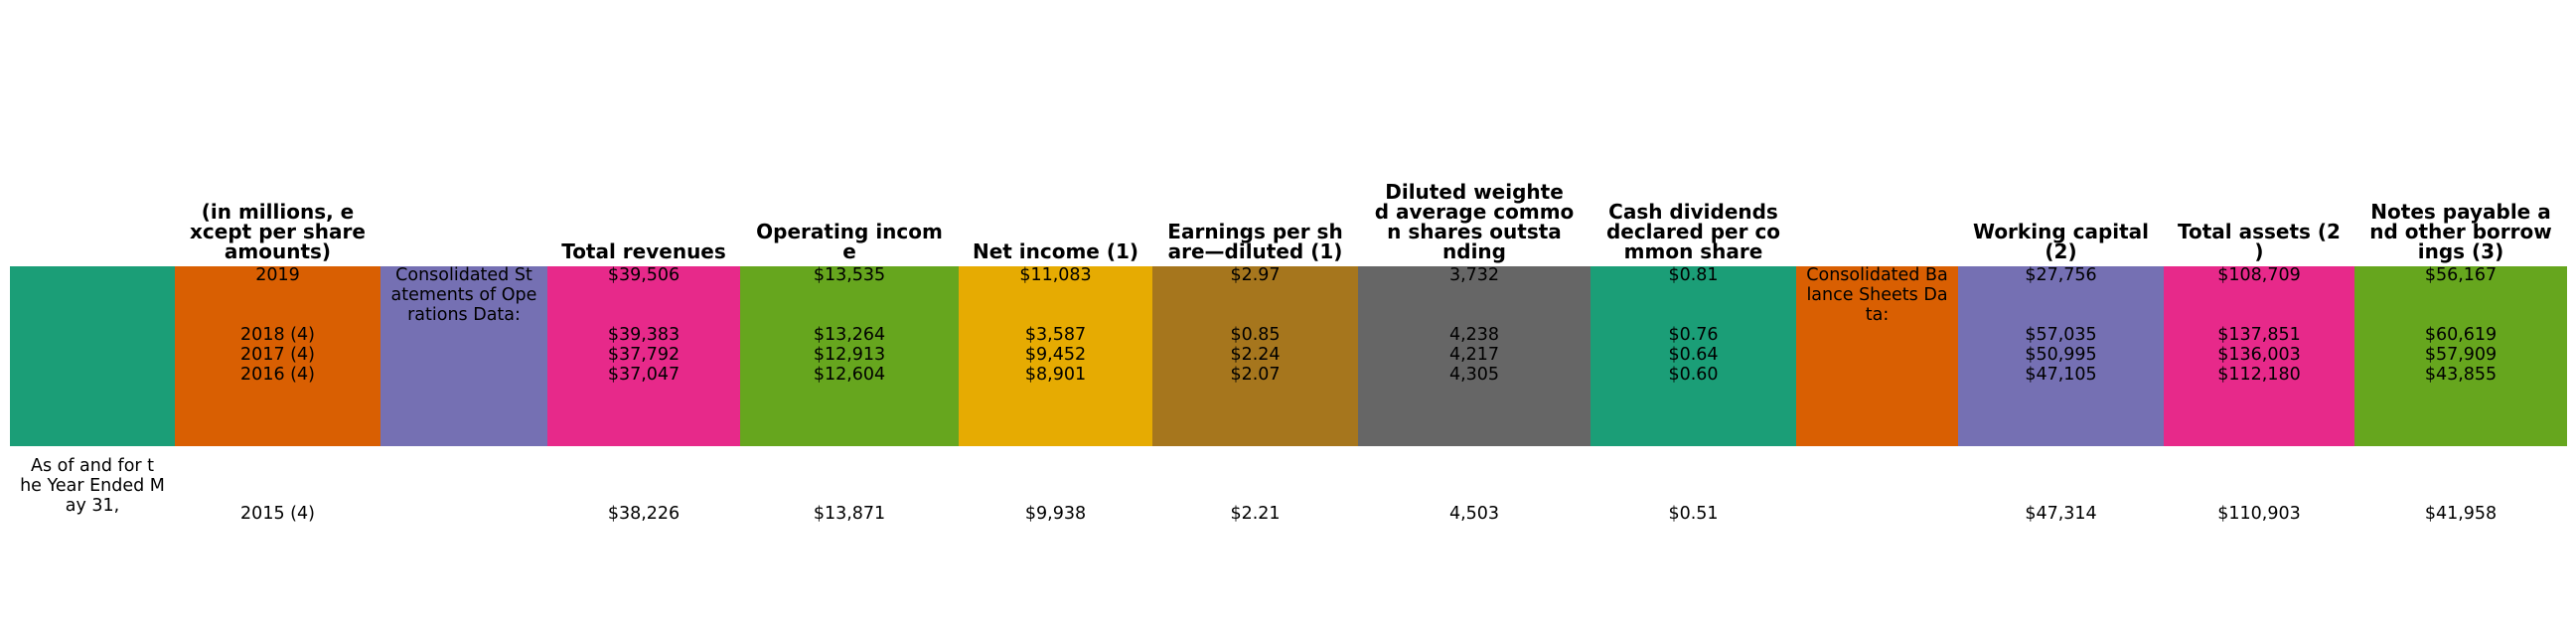 This screenshot has height=632, width=2576. I want to click on table-cell-11-1-1: $136,003, so click(2259, 355).